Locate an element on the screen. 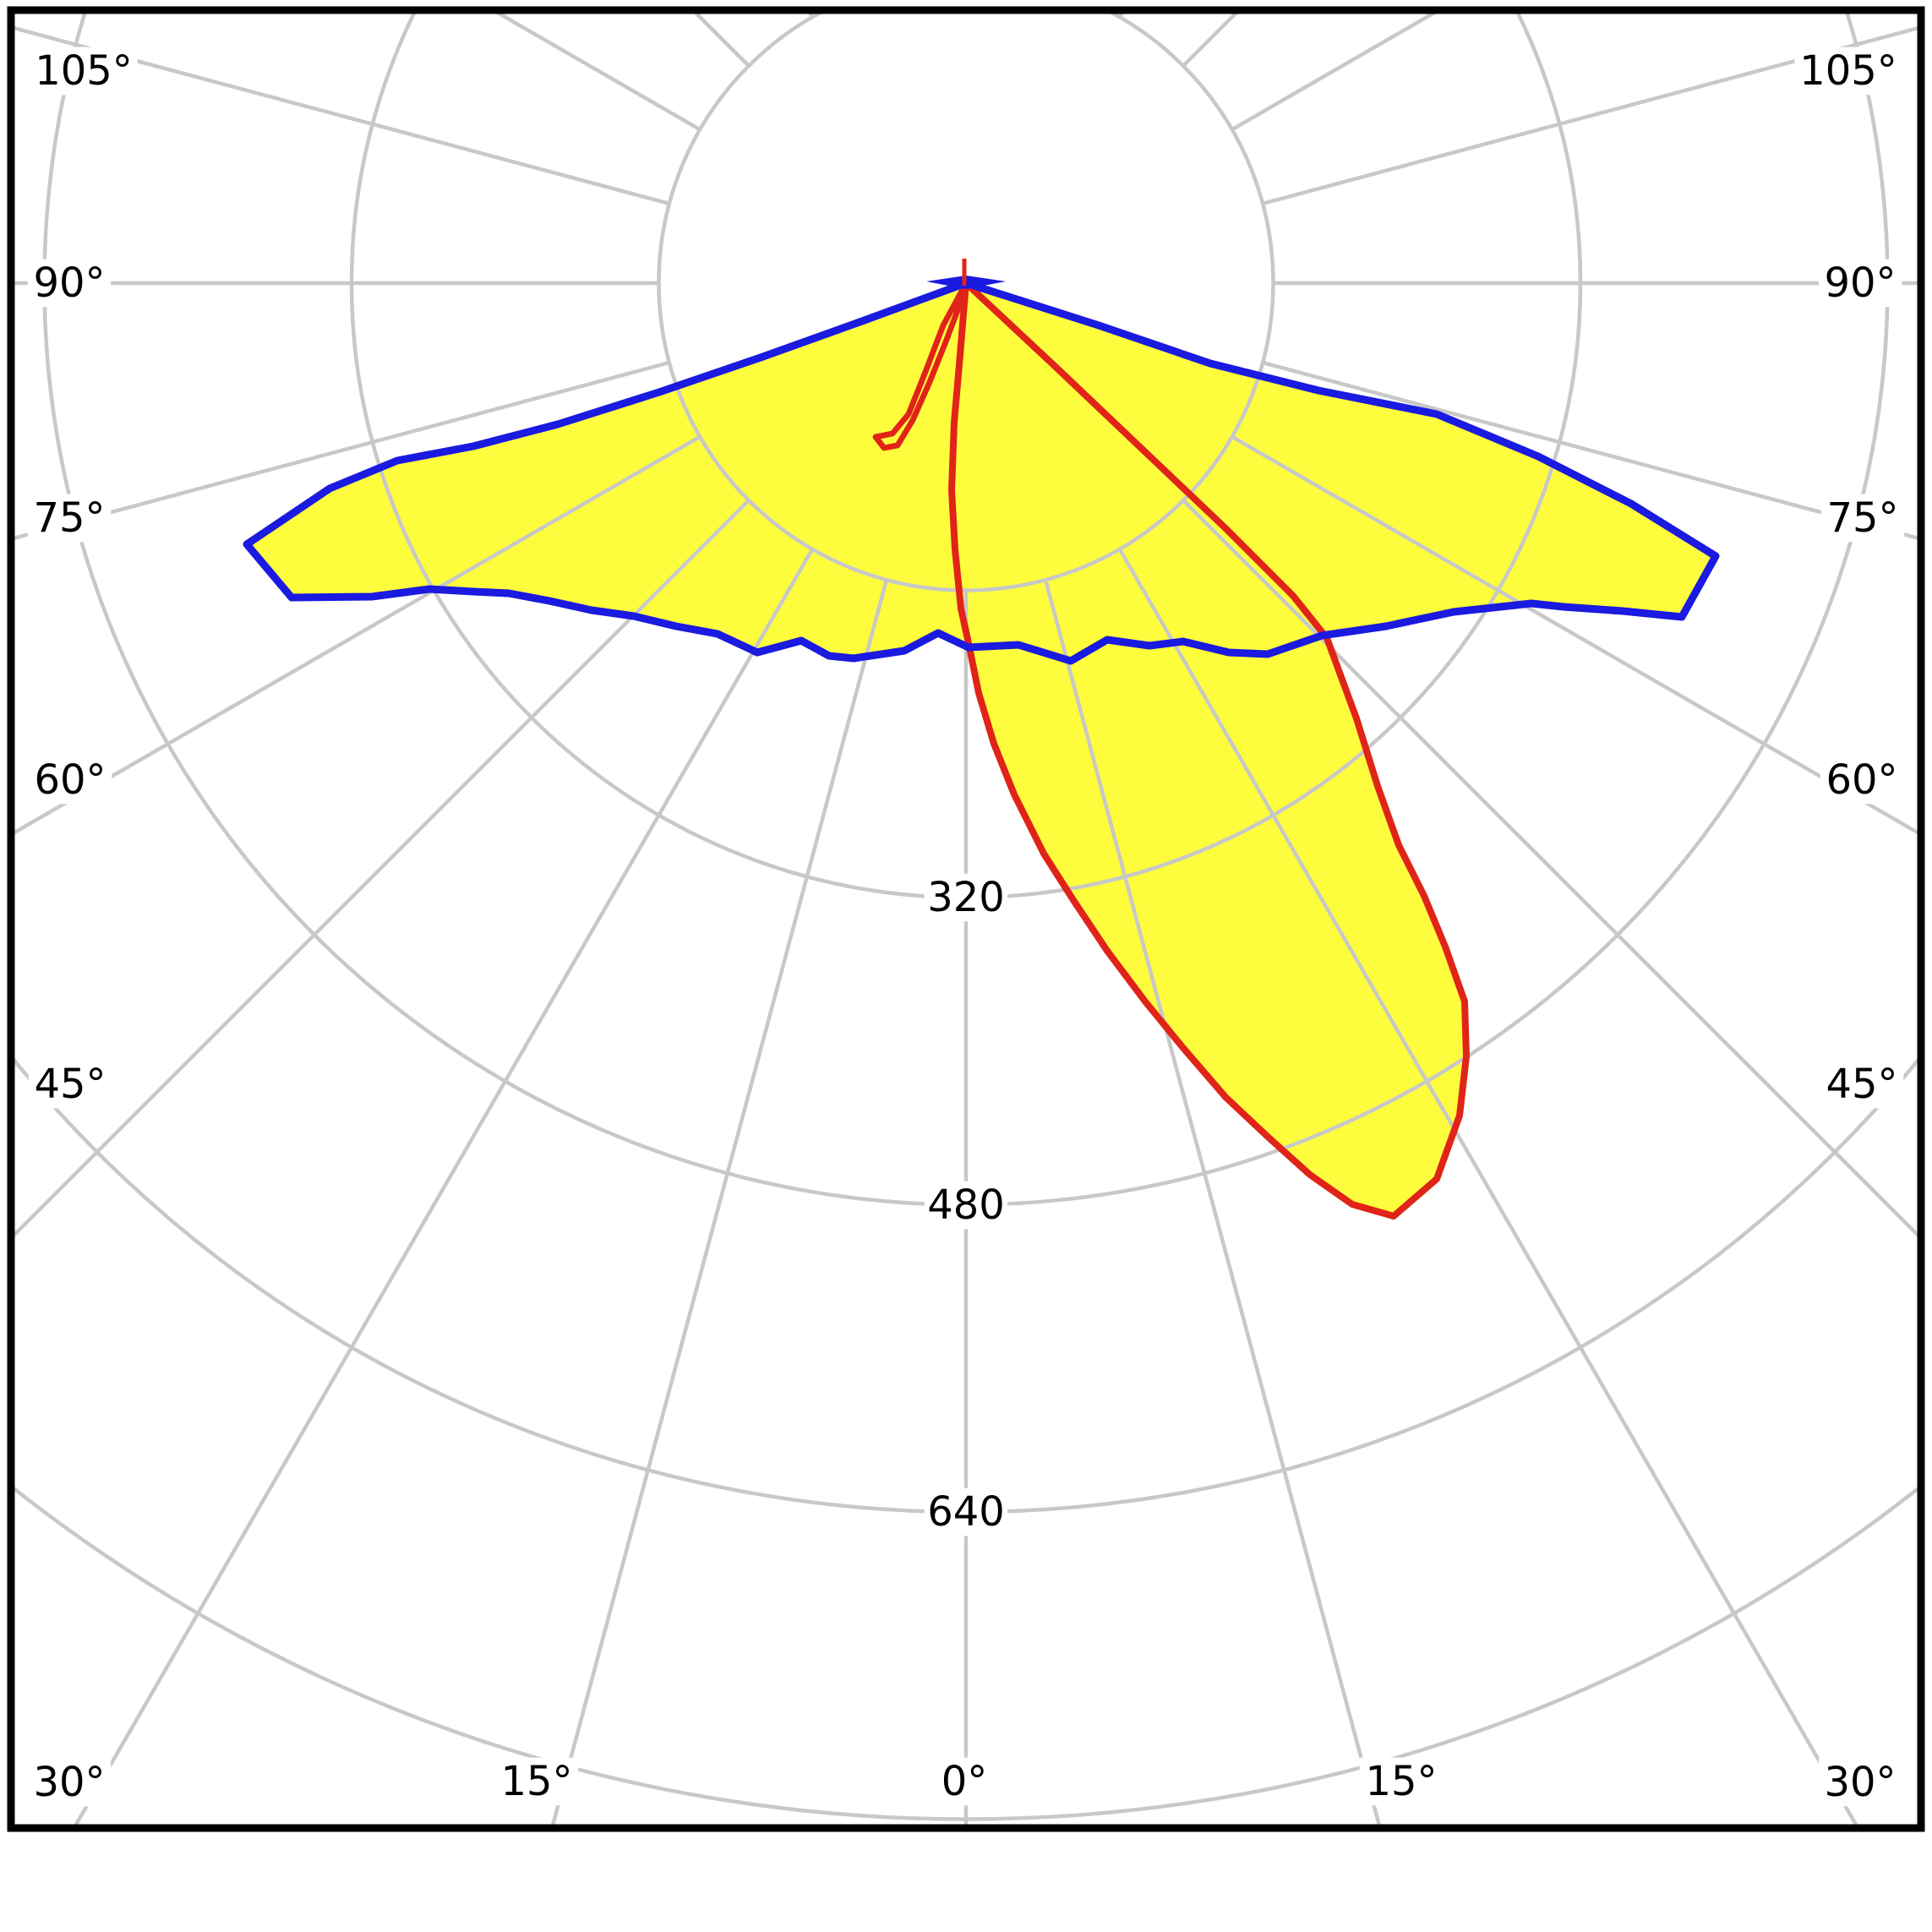 Image resolution: width=1932 pixels, height=1932 pixels. radial-tick-label: 320 is located at coordinates (966, 898).